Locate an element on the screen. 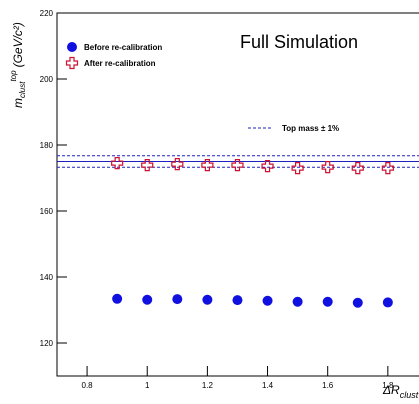 The height and width of the screenshot is (404, 419). legend-label: Top mass ± 1% is located at coordinates (310, 128).